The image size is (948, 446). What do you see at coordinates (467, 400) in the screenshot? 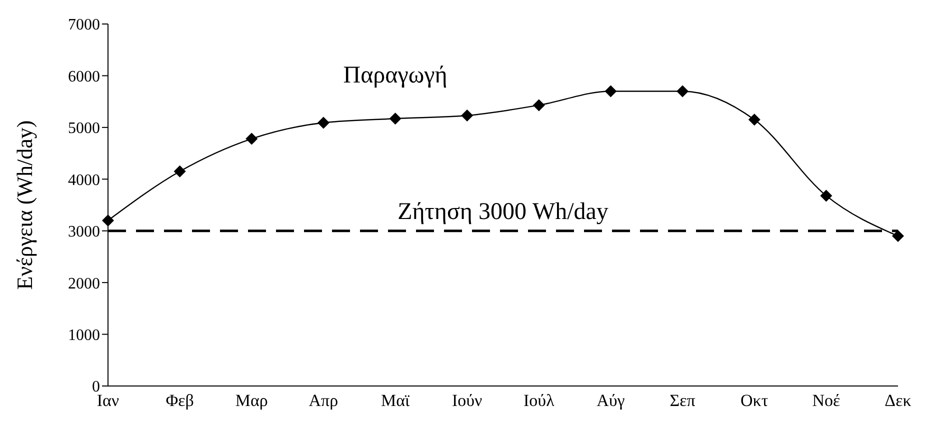
I see `x-tick-label: Ιούν` at bounding box center [467, 400].